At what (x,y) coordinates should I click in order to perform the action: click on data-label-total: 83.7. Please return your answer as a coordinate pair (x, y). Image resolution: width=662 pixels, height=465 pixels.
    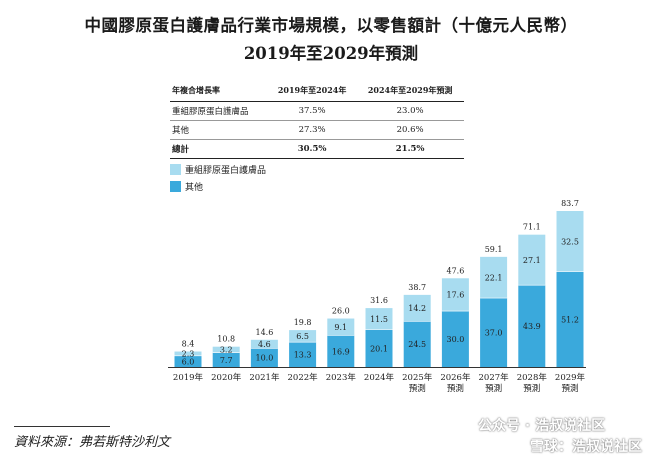
    Looking at the image, I should click on (570, 203).